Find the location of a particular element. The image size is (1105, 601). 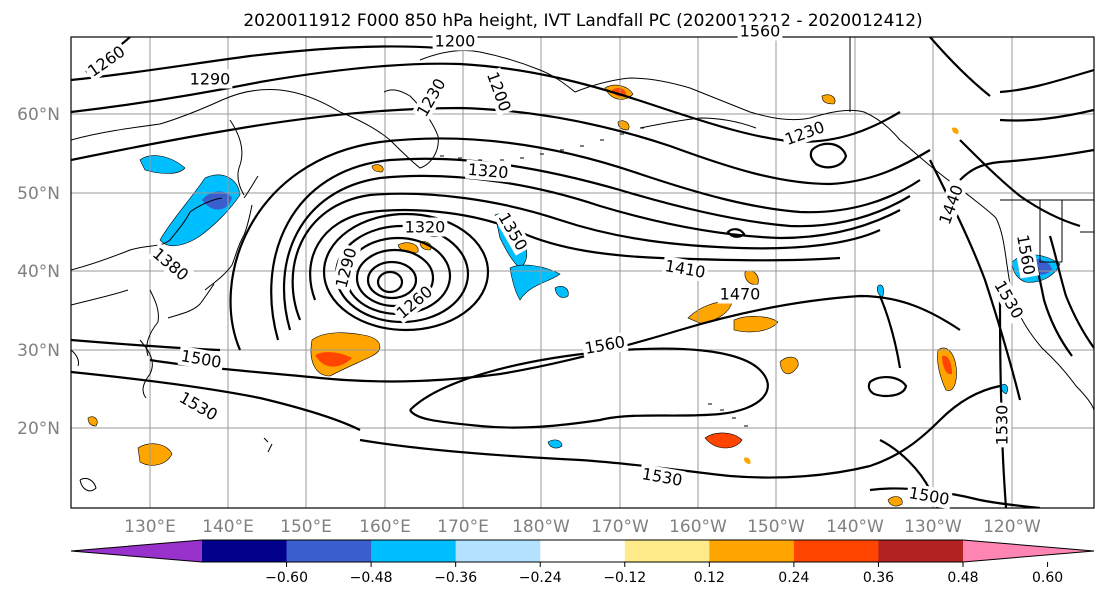

latitude-labels: 60°N 50°N 40°N 30°N 20°N is located at coordinates (38, 272).